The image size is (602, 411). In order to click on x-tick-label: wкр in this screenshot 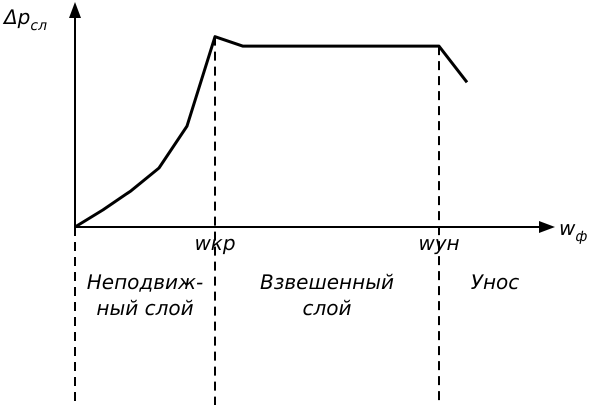, I will do `click(215, 243)`.